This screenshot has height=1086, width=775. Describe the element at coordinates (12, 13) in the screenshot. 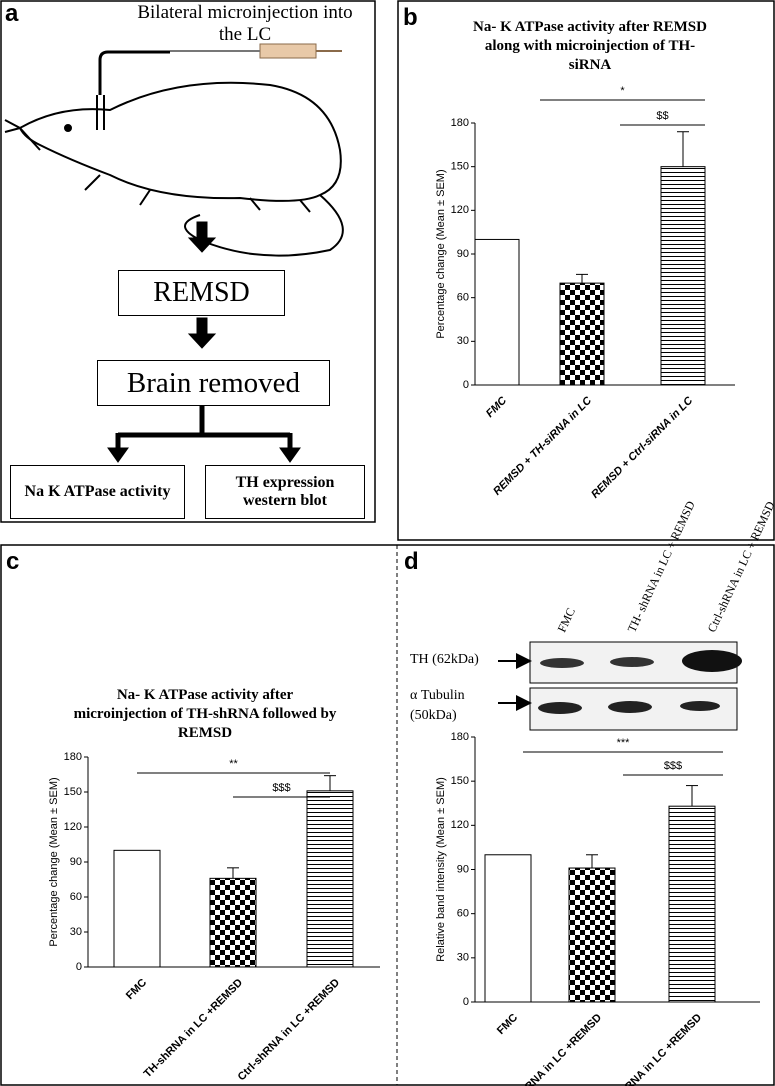

I see `panel-label: a` at that location.